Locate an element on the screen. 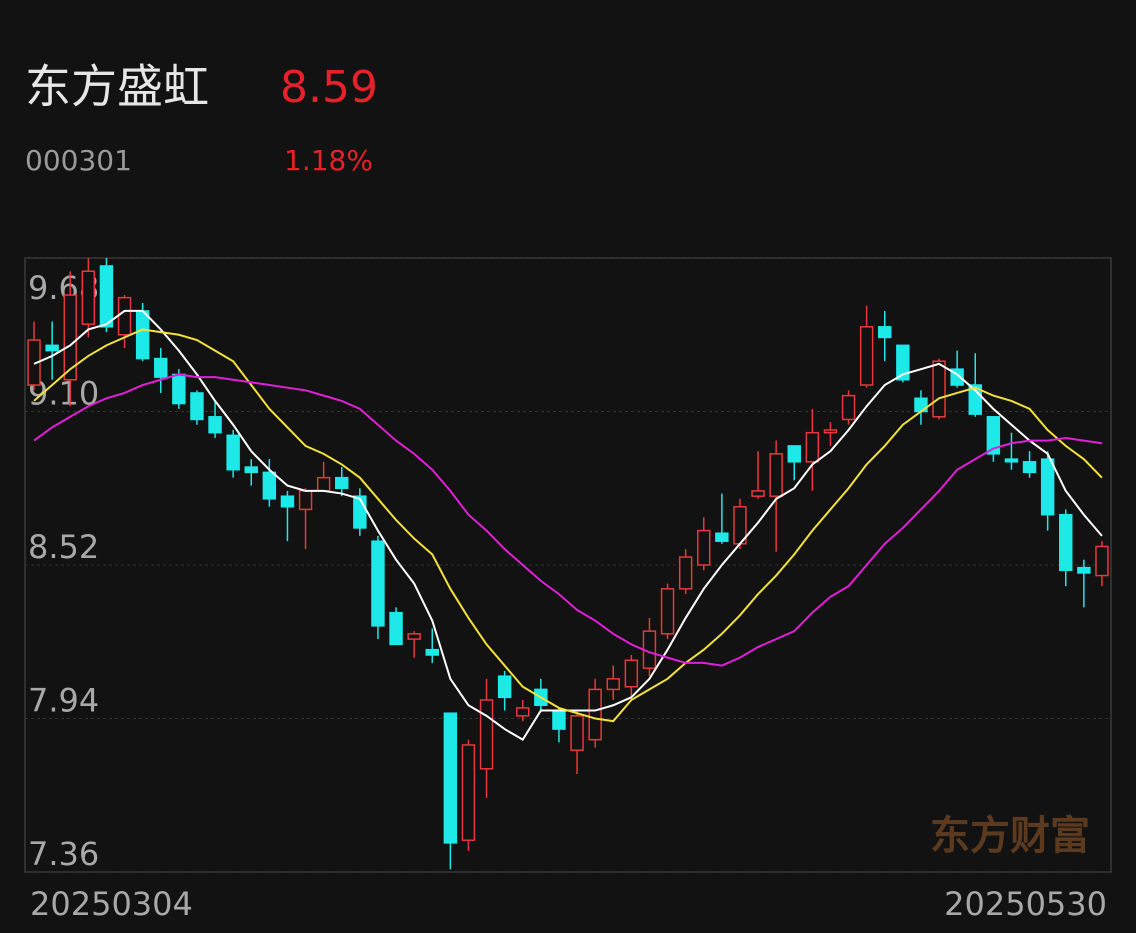  y-tick-label: 8.52 is located at coordinates (63, 547).